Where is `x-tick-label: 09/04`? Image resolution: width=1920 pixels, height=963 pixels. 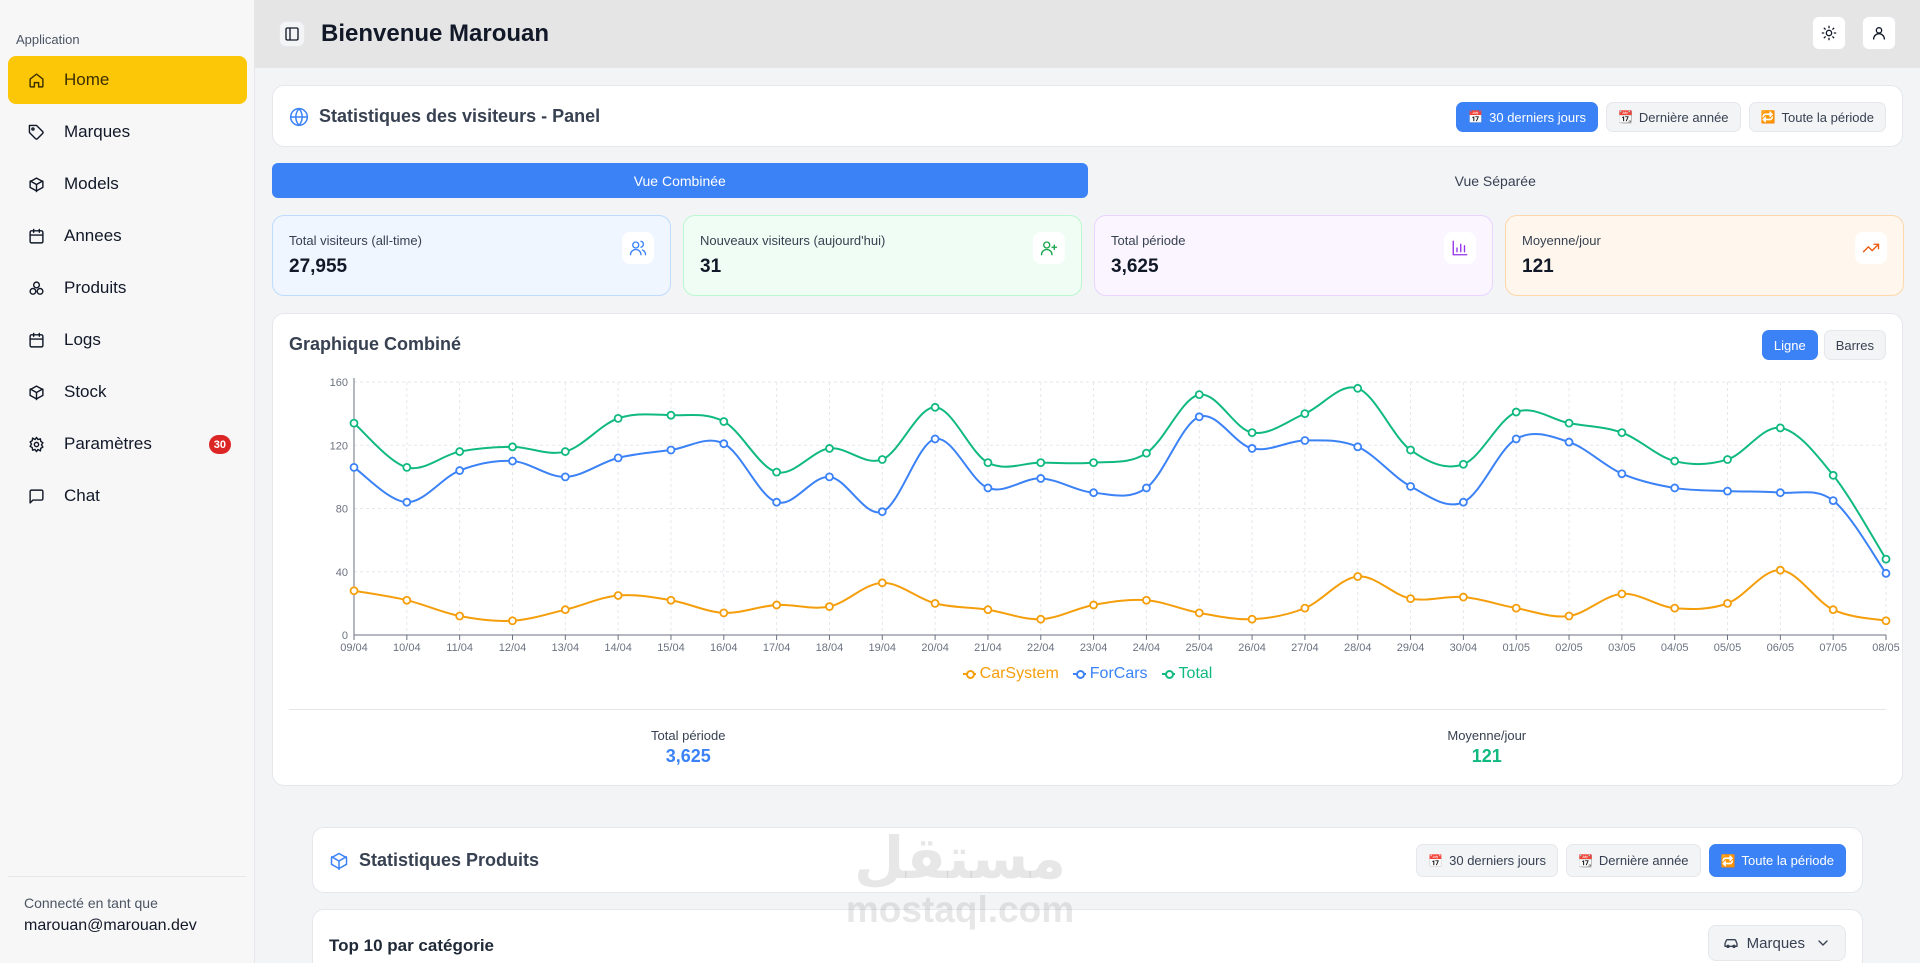
x-tick-label: 09/04 is located at coordinates (354, 648).